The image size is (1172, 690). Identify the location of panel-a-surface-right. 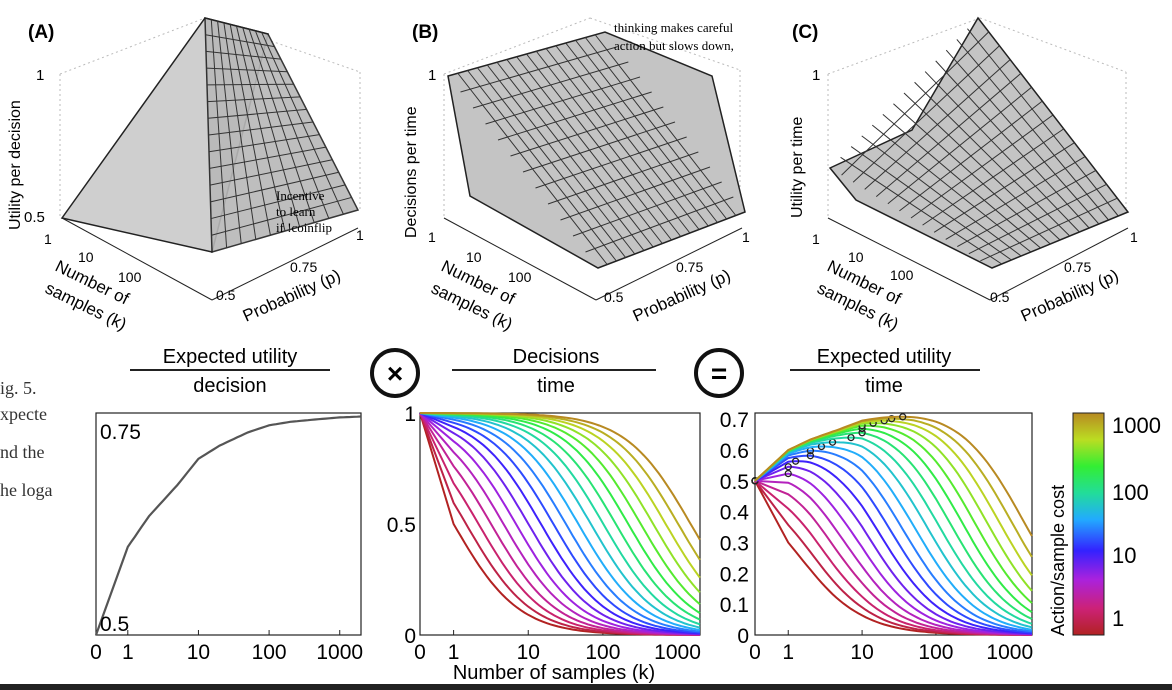
(282, 135).